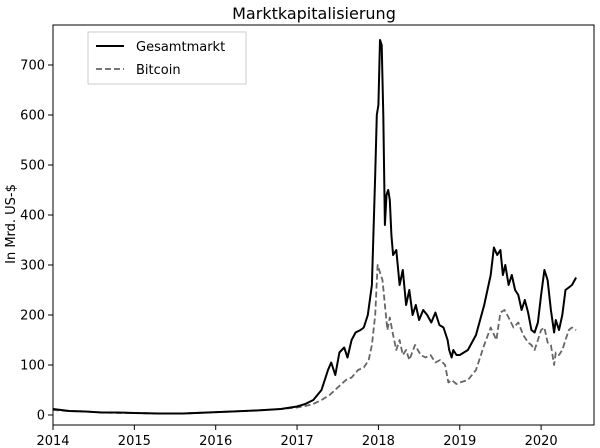 Image resolution: width=600 pixels, height=448 pixels. What do you see at coordinates (32, 116) in the screenshot?
I see `y-tick-label: 600` at bounding box center [32, 116].